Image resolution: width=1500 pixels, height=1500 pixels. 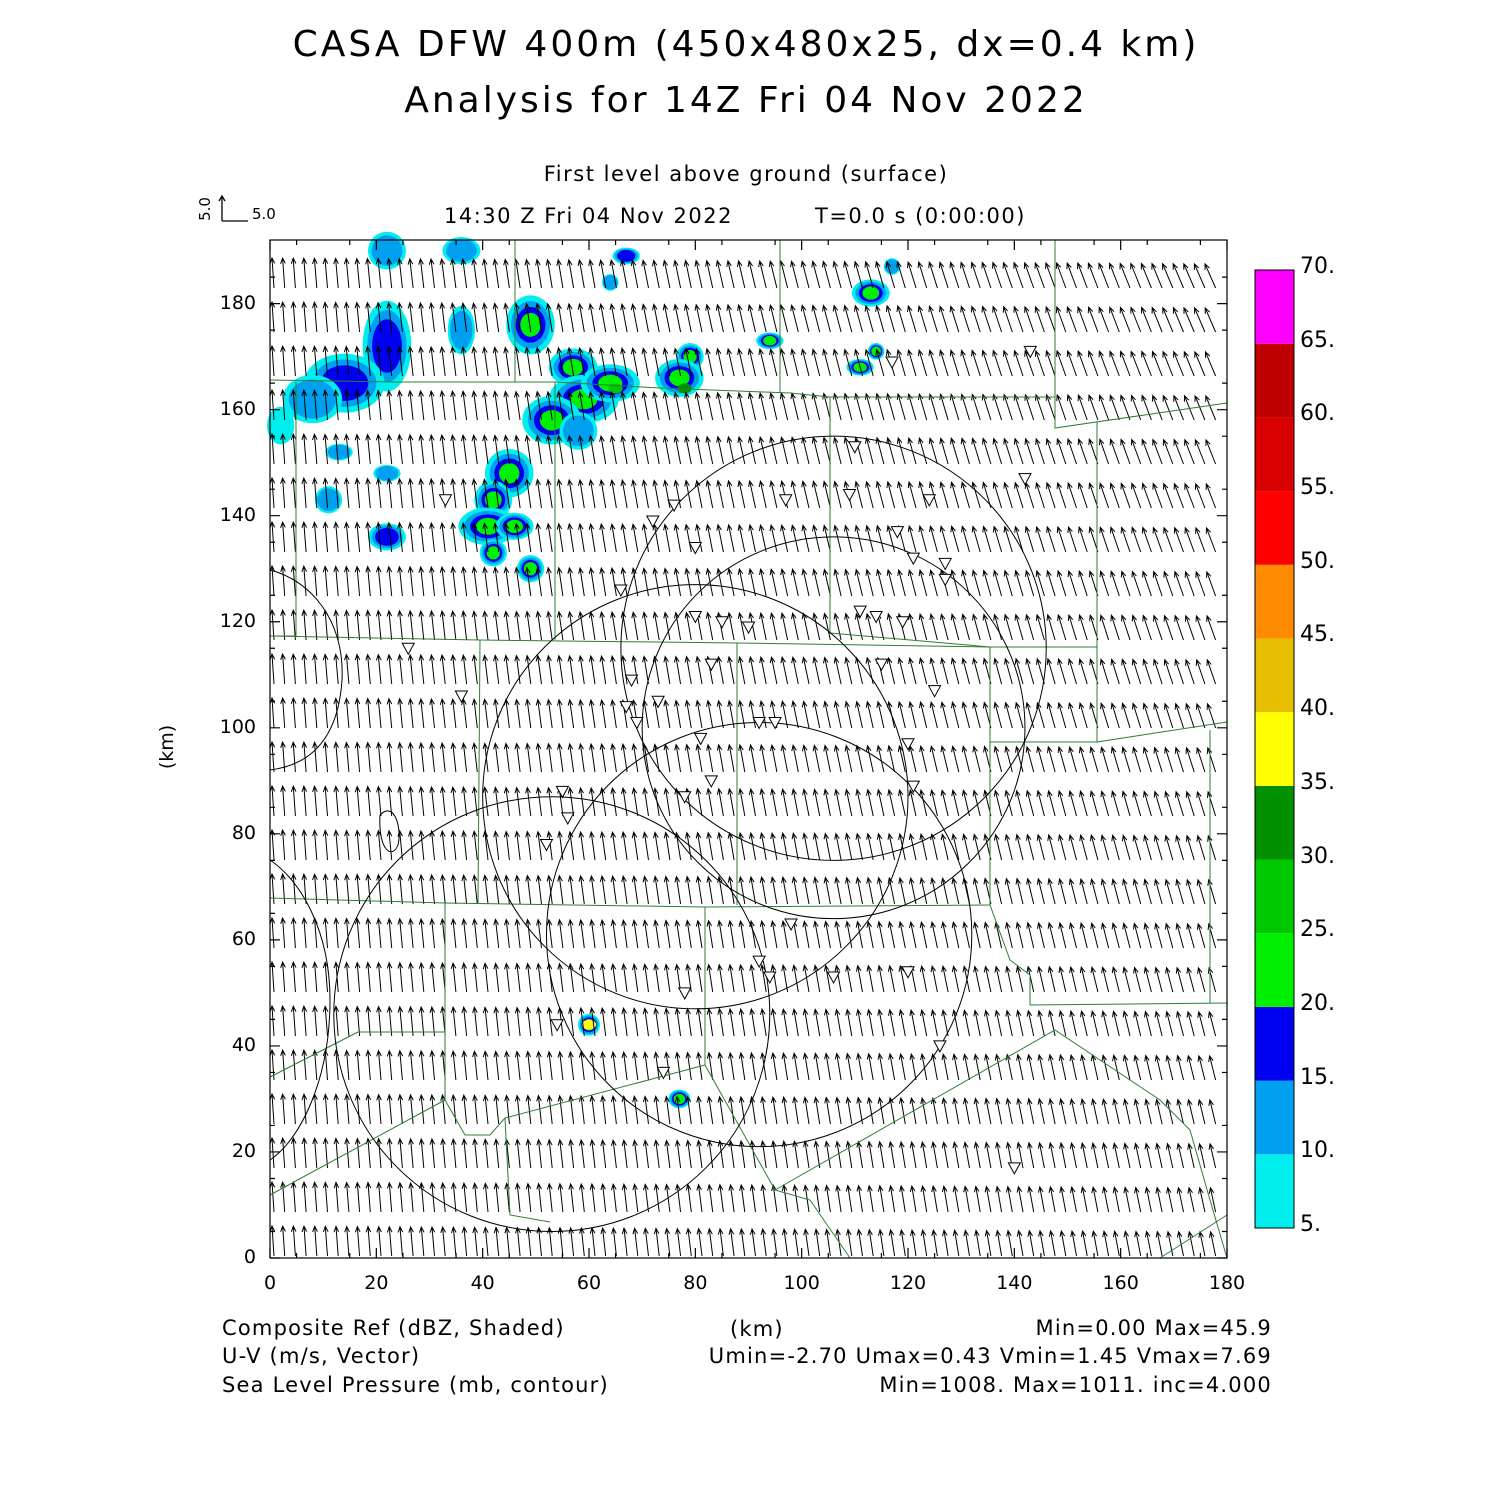 What do you see at coordinates (393, 1328) in the screenshot?
I see `footer-field-1: Composite Ref (dBZ, Shaded)` at bounding box center [393, 1328].